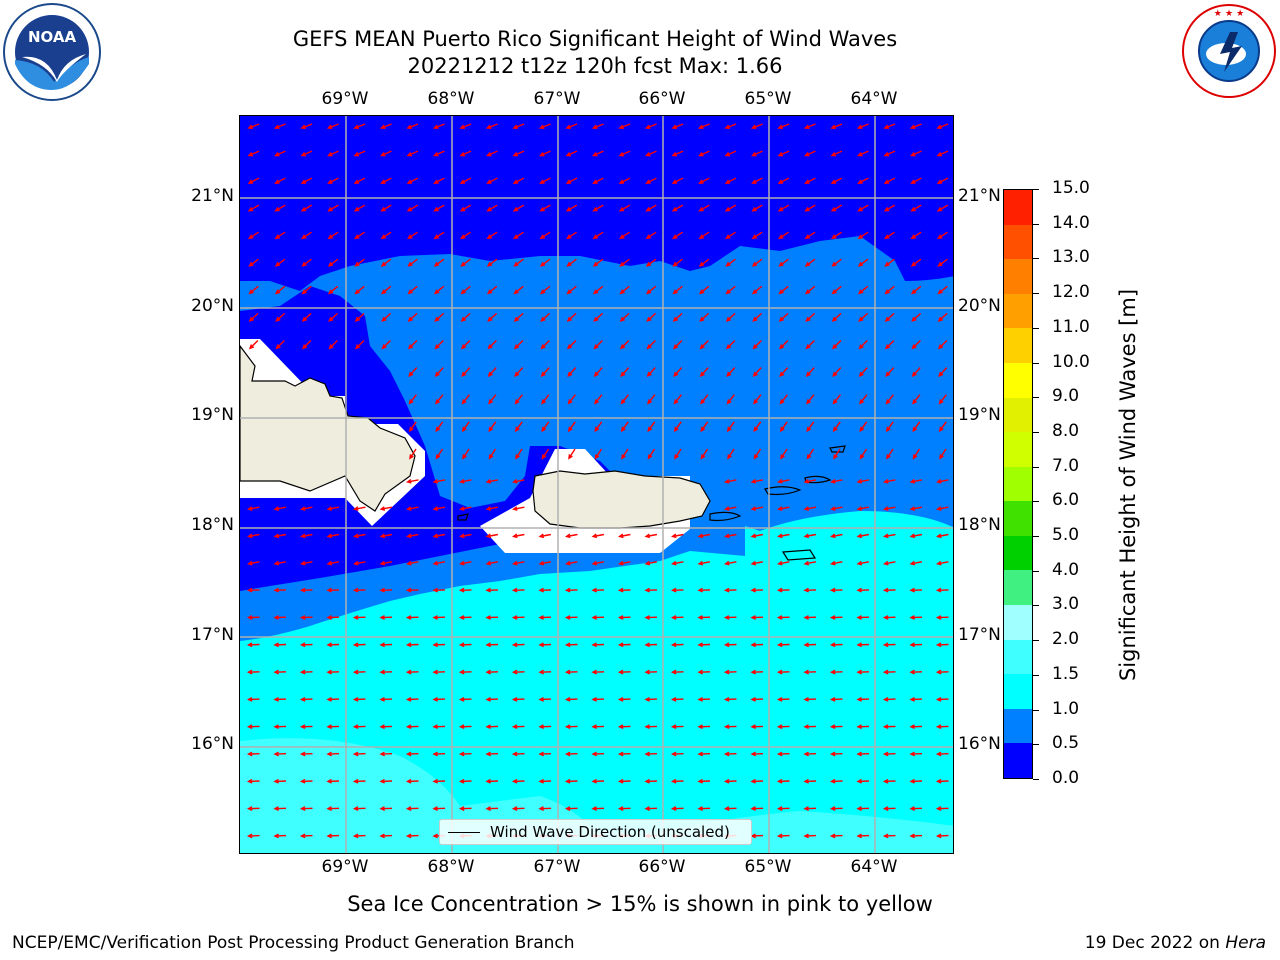 The width and height of the screenshot is (1280, 960). Describe the element at coordinates (979, 635) in the screenshot. I see `lat-label-right: 17°N` at that location.